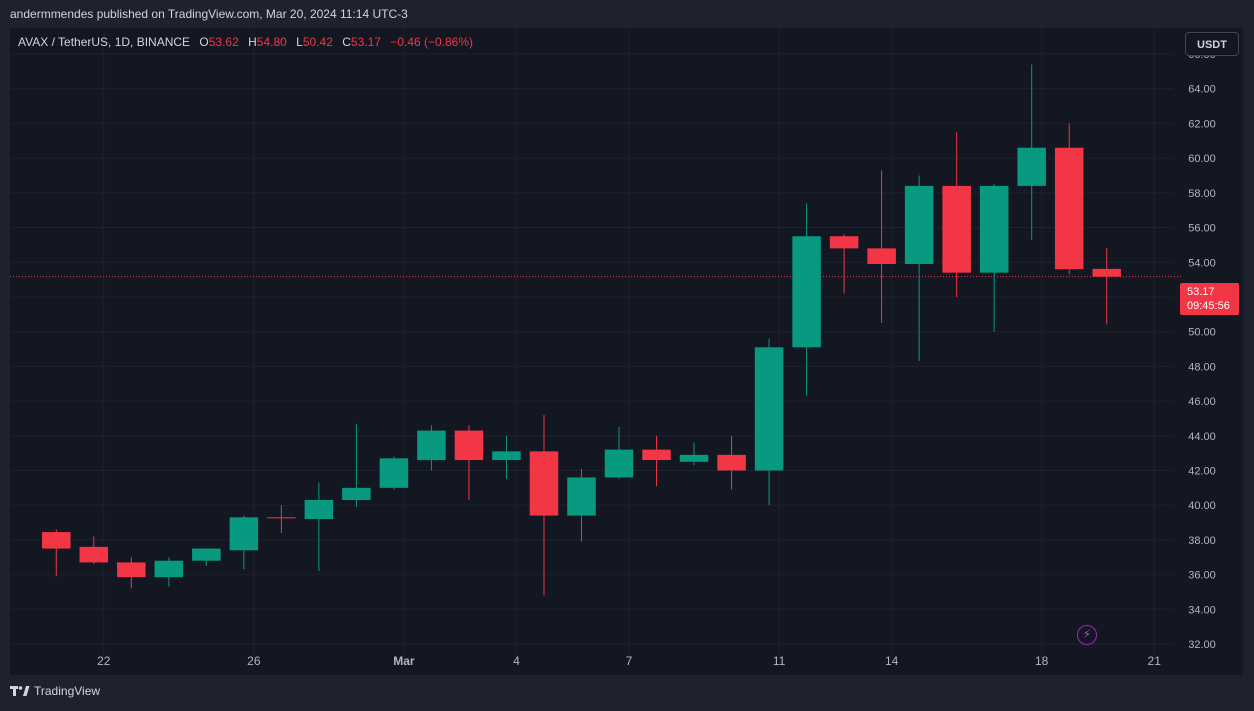 The height and width of the screenshot is (711, 1254). What do you see at coordinates (1202, 124) in the screenshot?
I see `y-tick-label: 62.00` at bounding box center [1202, 124].